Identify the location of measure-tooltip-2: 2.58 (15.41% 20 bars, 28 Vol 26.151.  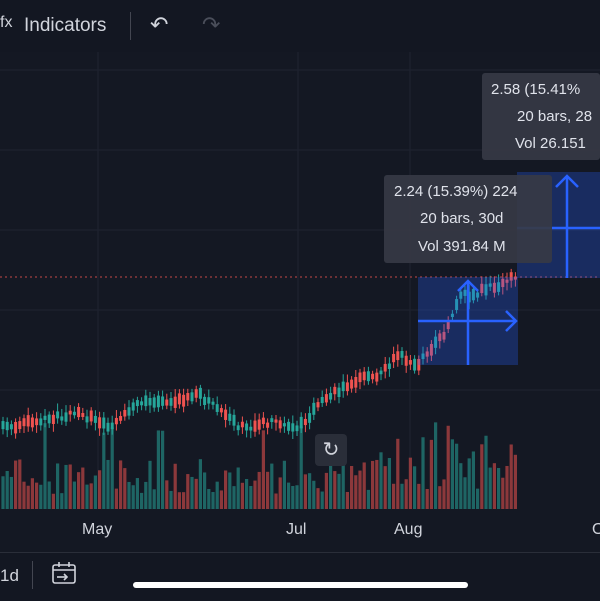
(541, 116).